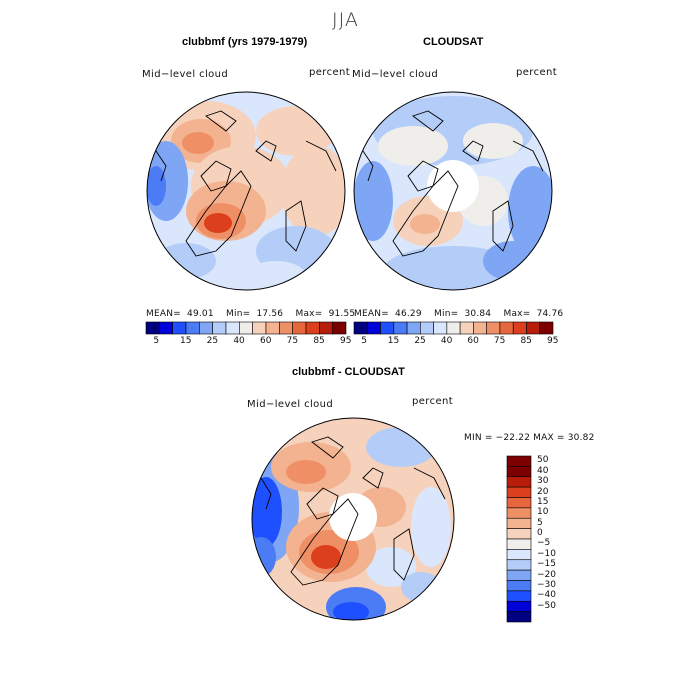 This screenshot has width=700, height=700. I want to click on panel3-variable-label: Mid−level cloud, so click(290, 404).